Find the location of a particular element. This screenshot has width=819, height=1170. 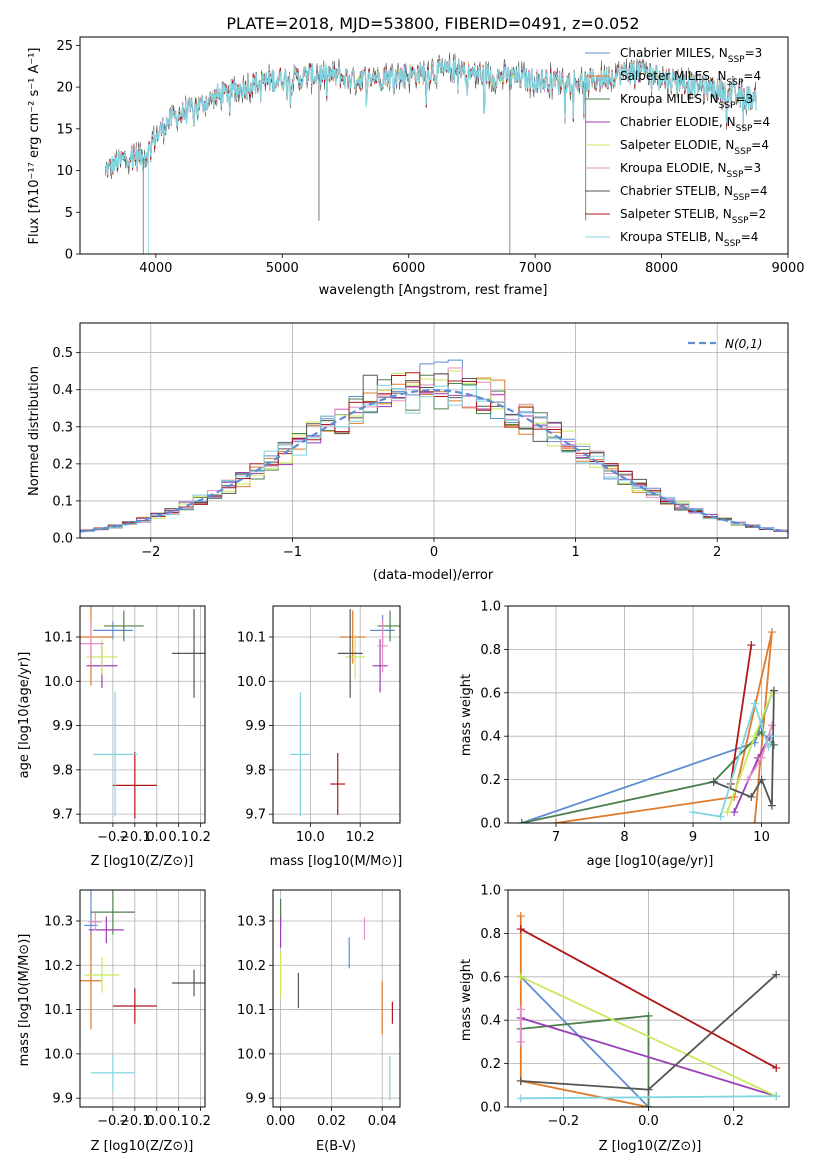

residuals-xtick-label: 2 is located at coordinates (717, 552).